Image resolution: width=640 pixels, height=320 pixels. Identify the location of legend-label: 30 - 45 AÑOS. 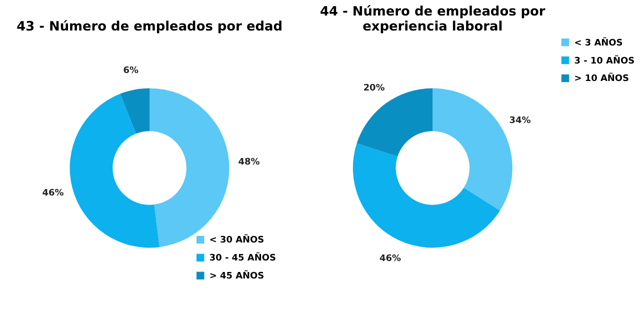
(242, 258).